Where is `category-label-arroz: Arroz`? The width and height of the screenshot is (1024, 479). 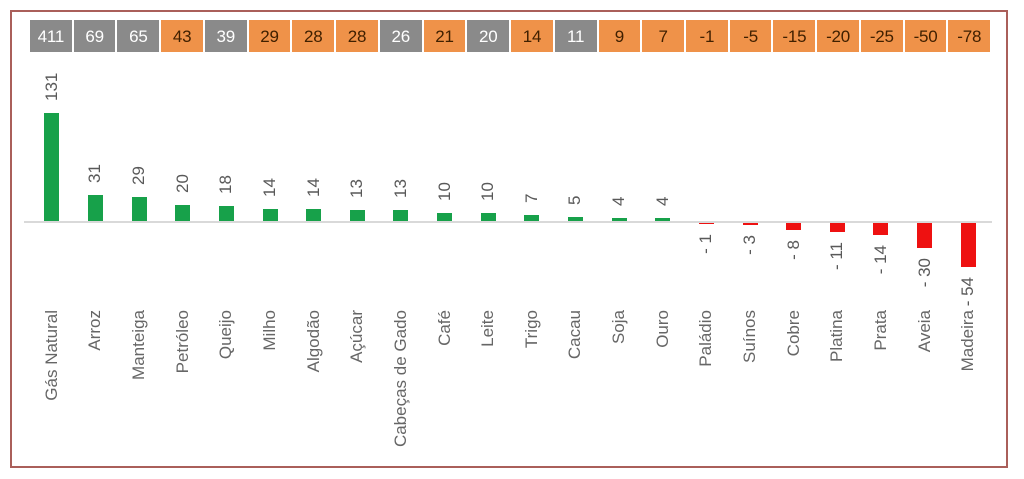
category-label-arroz: Arroz is located at coordinates (95, 330).